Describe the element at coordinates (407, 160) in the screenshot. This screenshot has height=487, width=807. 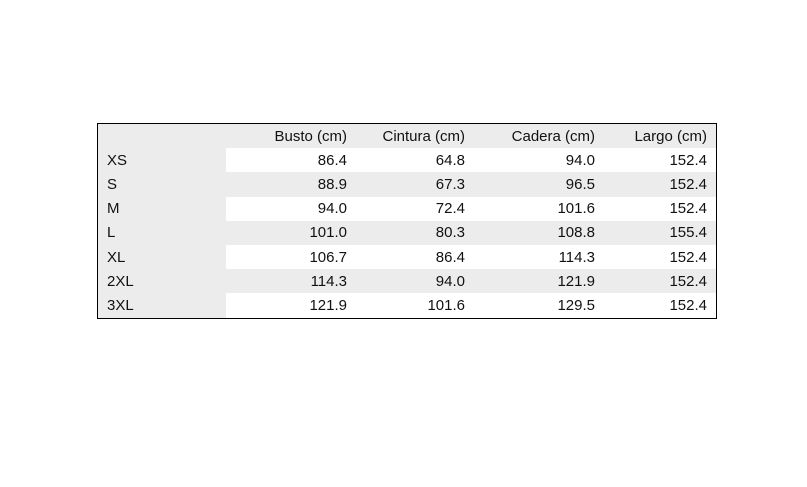
I see `table-row: XS 86.4 64.8 94.0 152.4` at that location.